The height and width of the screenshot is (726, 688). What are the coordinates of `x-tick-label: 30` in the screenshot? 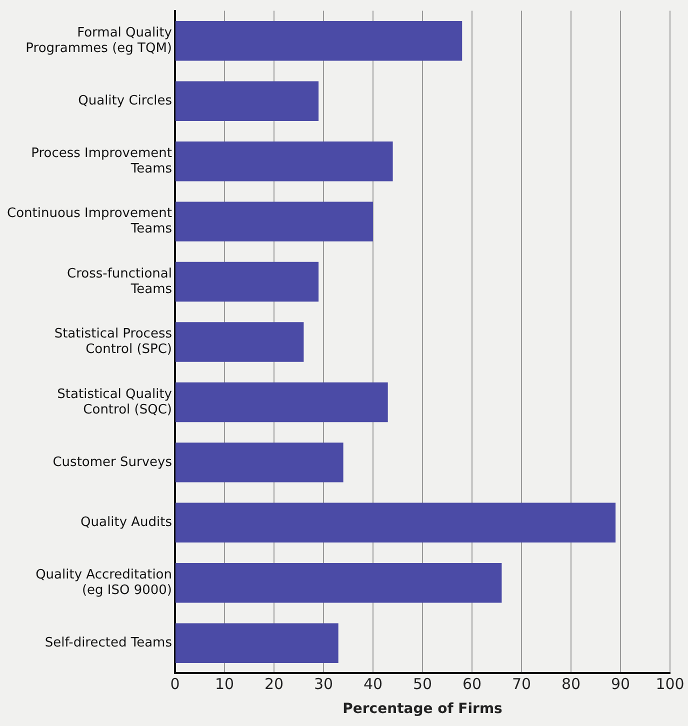 It's located at (324, 684).